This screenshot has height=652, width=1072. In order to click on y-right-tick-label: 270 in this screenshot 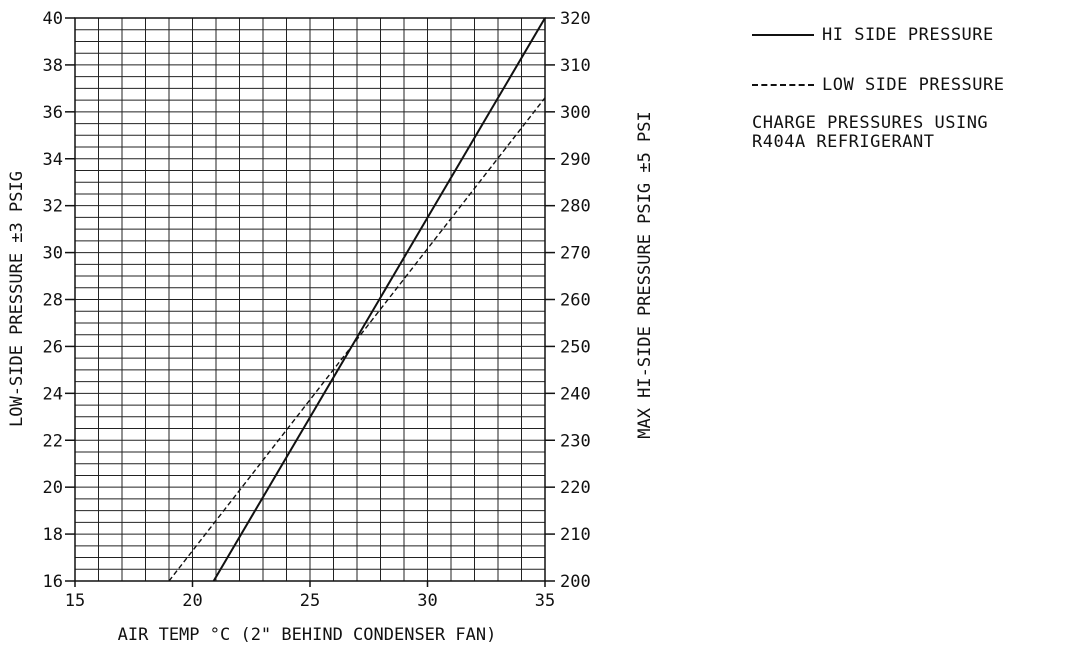, I will do `click(575, 254)`.